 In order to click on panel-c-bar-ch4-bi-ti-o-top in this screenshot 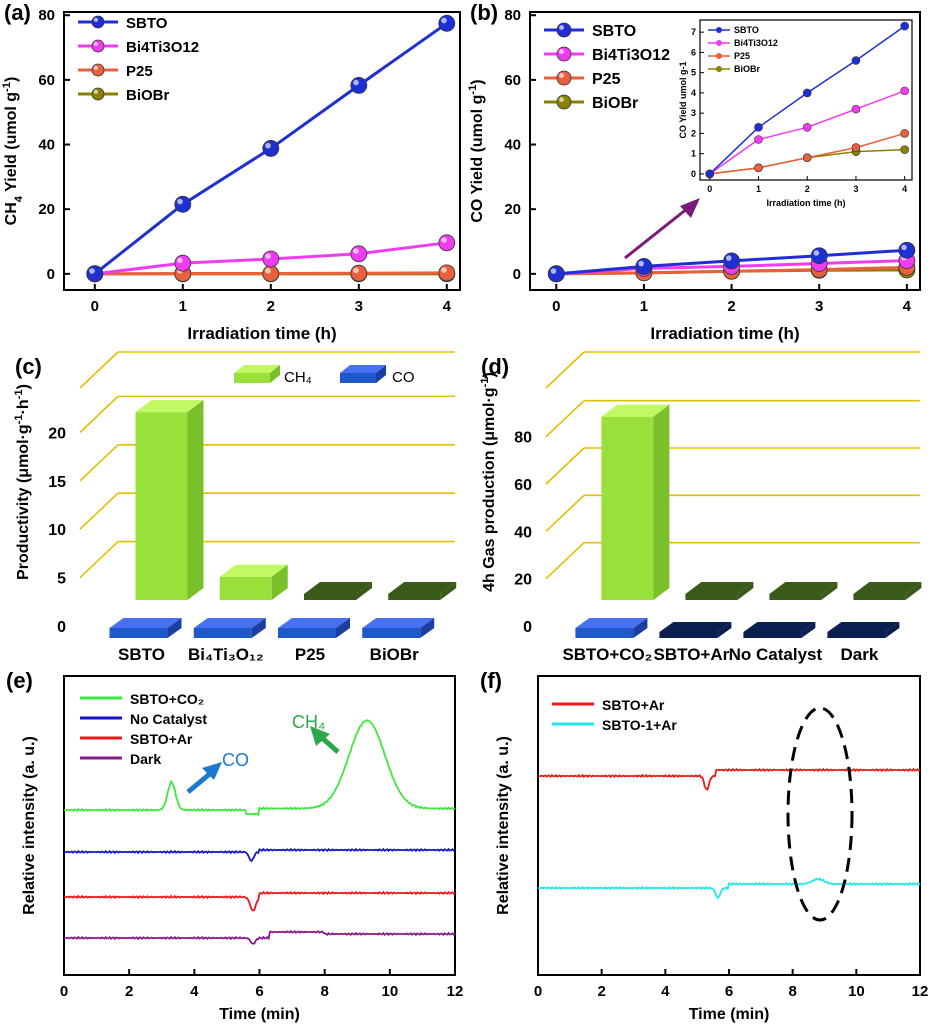, I will do `click(253, 570)`.